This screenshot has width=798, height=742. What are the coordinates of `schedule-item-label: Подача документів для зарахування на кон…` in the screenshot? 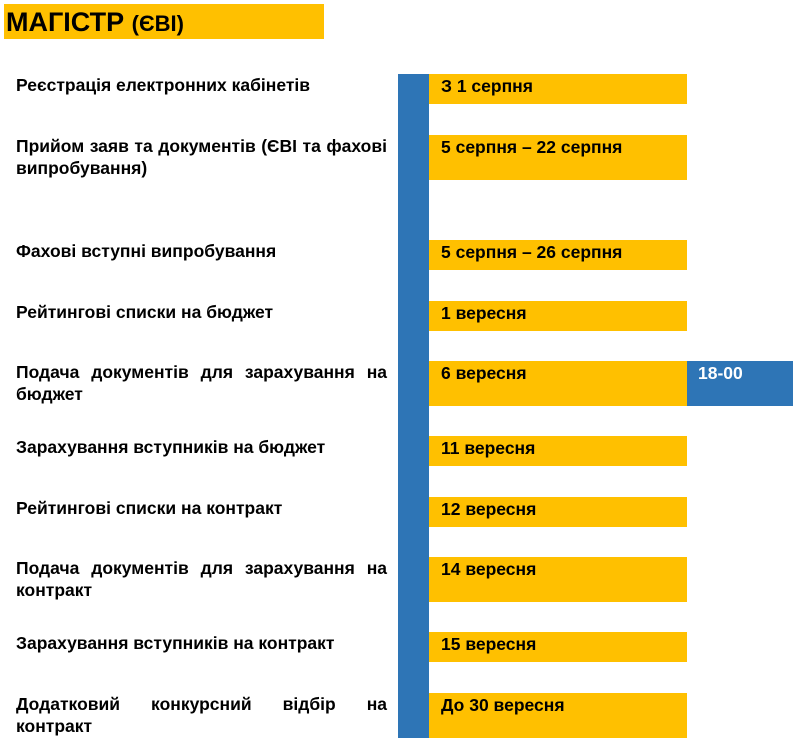 It's located at (201, 579).